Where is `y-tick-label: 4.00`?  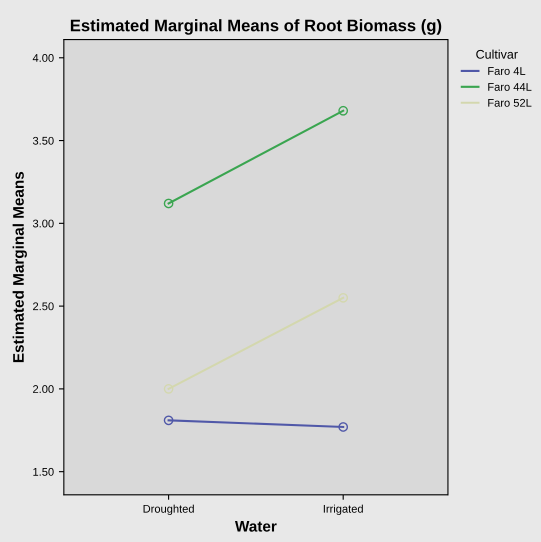 y-tick-label: 4.00 is located at coordinates (43, 58).